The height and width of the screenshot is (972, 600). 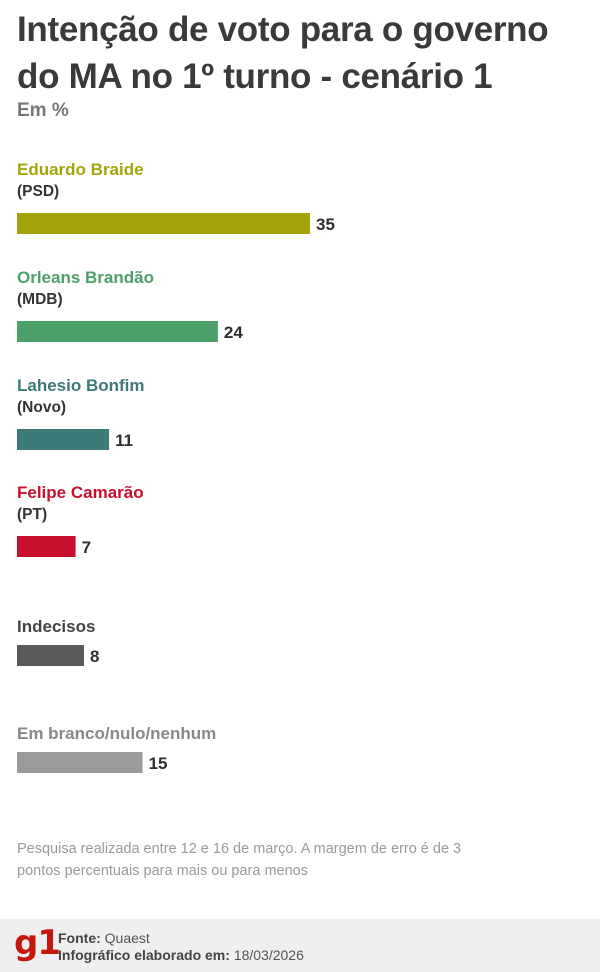 I want to click on value-label: 7, so click(x=86, y=547).